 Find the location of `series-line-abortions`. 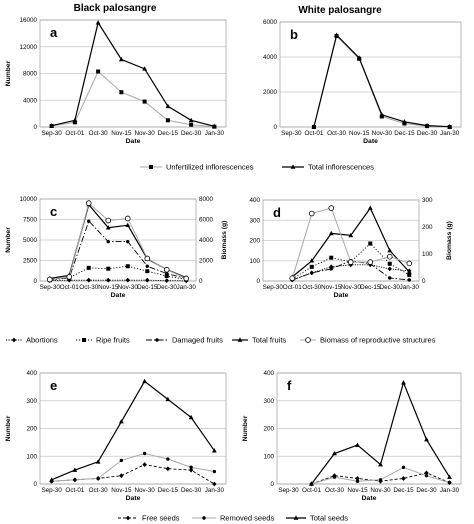

series-line-abortions is located at coordinates (118, 280).